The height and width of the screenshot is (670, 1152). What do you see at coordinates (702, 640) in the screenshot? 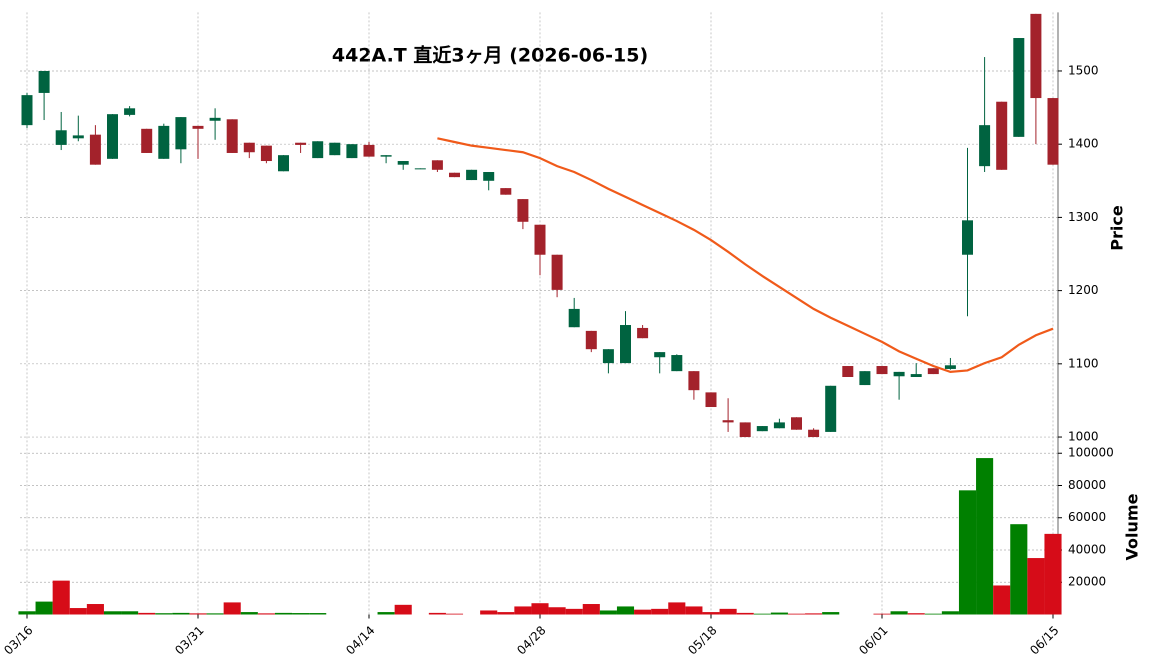
I see `x-tick-label: 05/18` at bounding box center [702, 640].